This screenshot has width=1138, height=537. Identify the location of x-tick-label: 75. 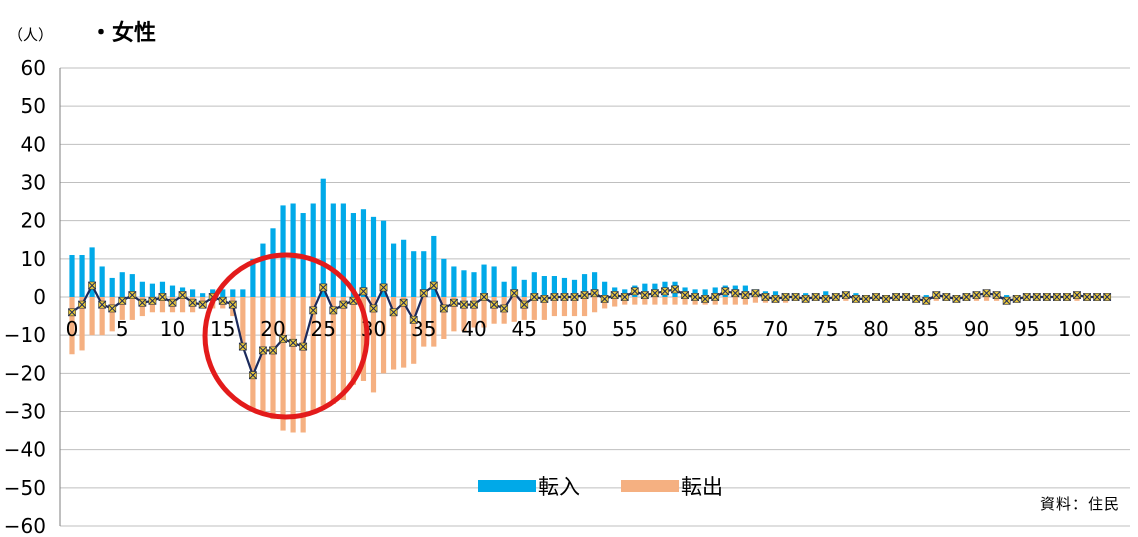
(825, 329).